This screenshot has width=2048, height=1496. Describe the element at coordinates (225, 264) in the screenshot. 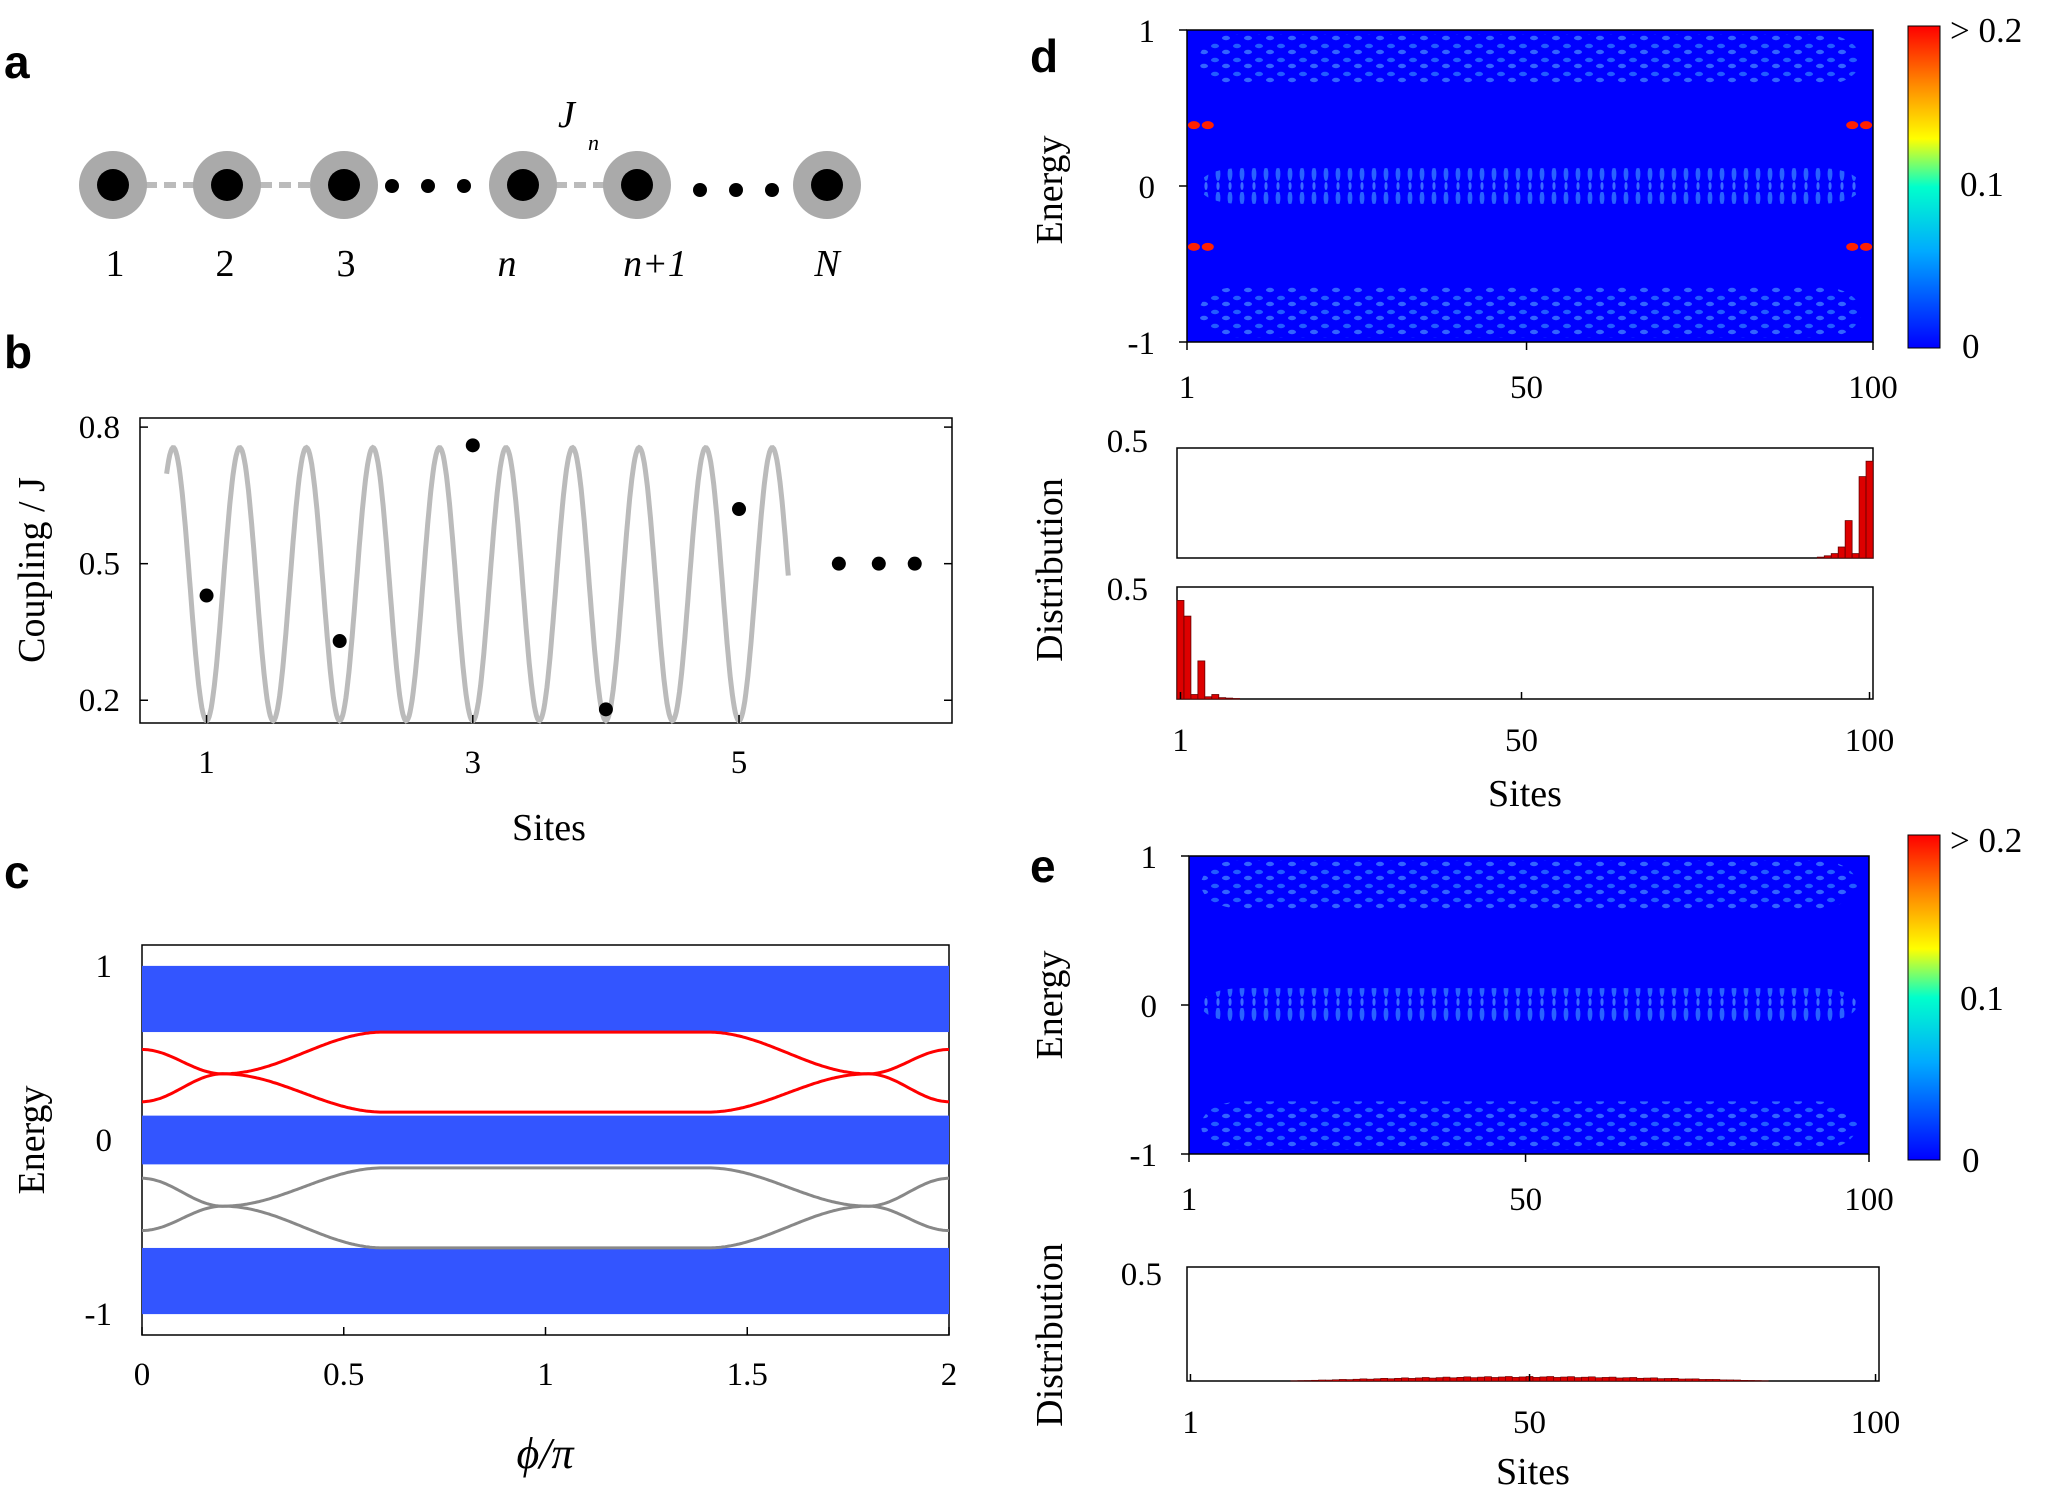

I see `site-label-2: 2` at that location.